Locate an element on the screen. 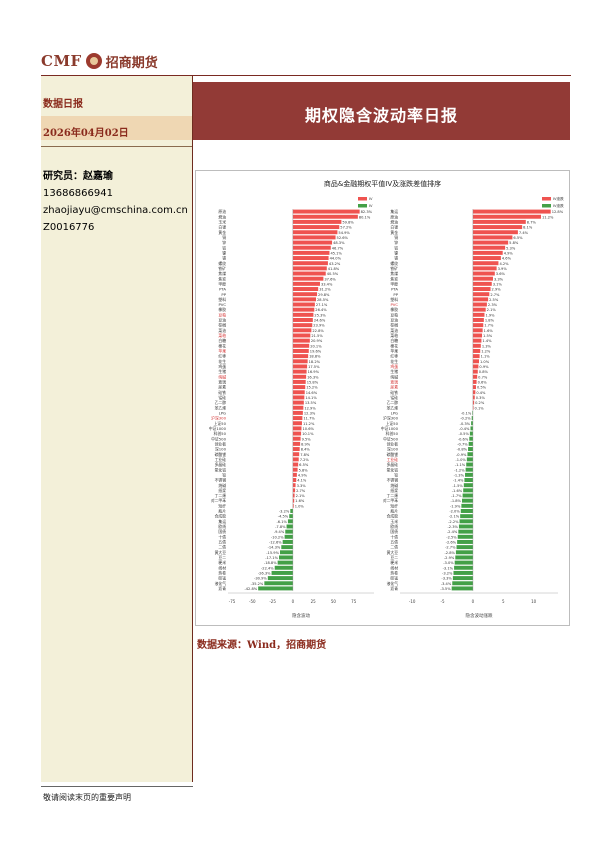 This screenshot has height=842, width=595. value-label: 0.4% is located at coordinates (481, 393).